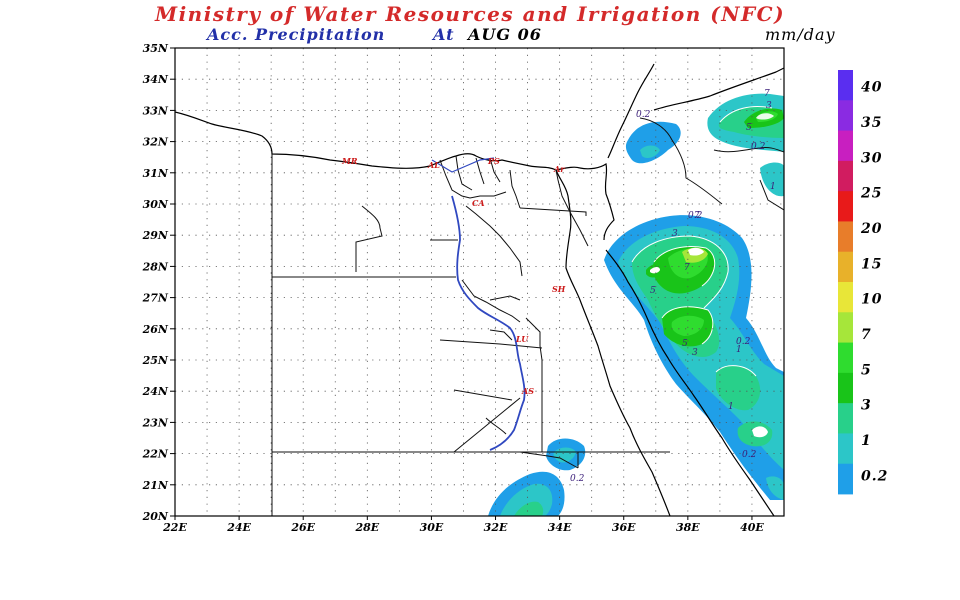 The height and width of the screenshot is (600, 960). What do you see at coordinates (527, 391) in the screenshot?
I see `city-label: AS` at bounding box center [527, 391].